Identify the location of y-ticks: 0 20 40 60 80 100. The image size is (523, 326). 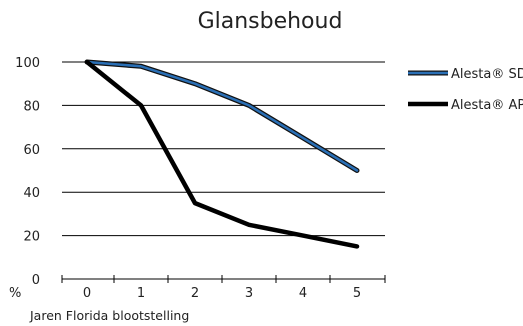
(27, 172).